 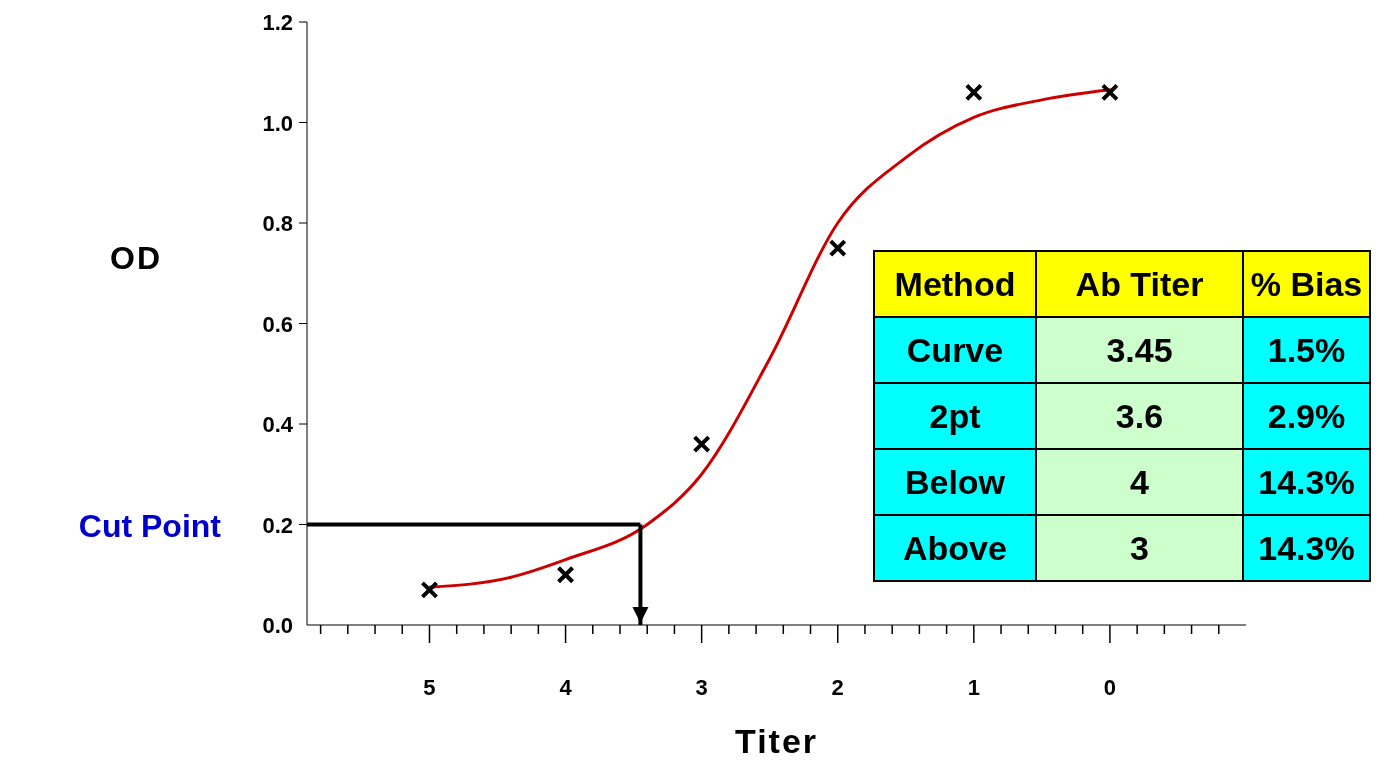 What do you see at coordinates (150, 525) in the screenshot?
I see `ref-line-label: Cut Point` at bounding box center [150, 525].